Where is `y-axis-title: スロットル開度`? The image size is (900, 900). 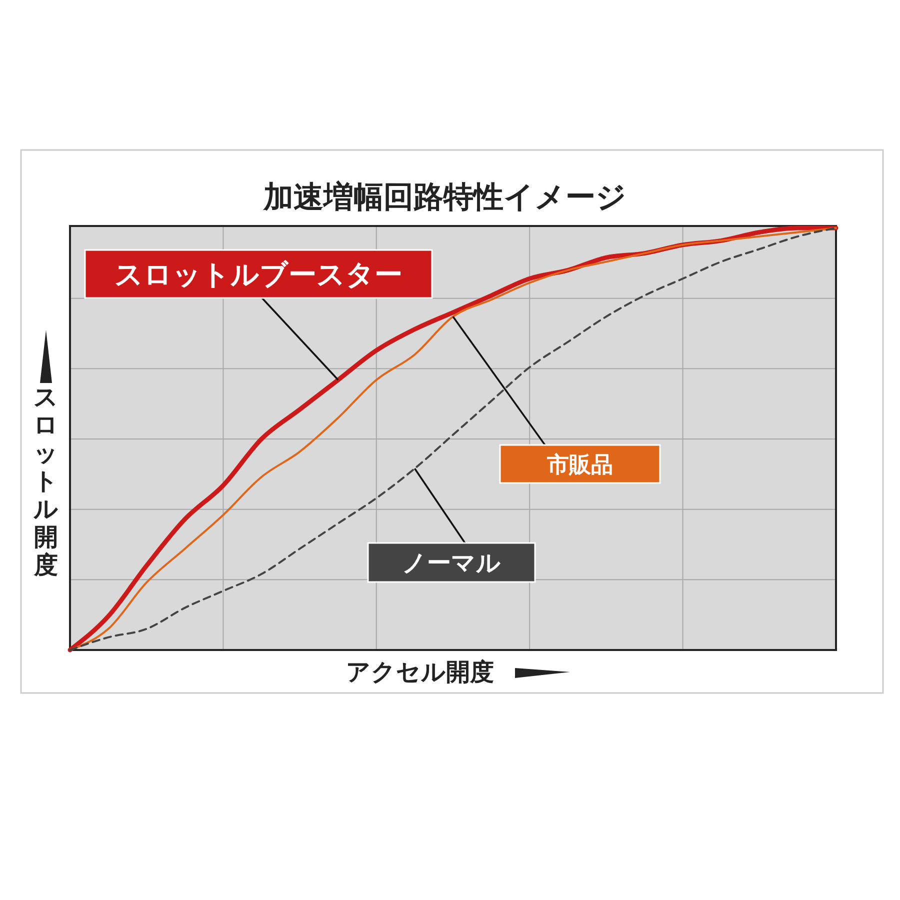
y-axis-title: スロットル開度 is located at coordinates (45, 481).